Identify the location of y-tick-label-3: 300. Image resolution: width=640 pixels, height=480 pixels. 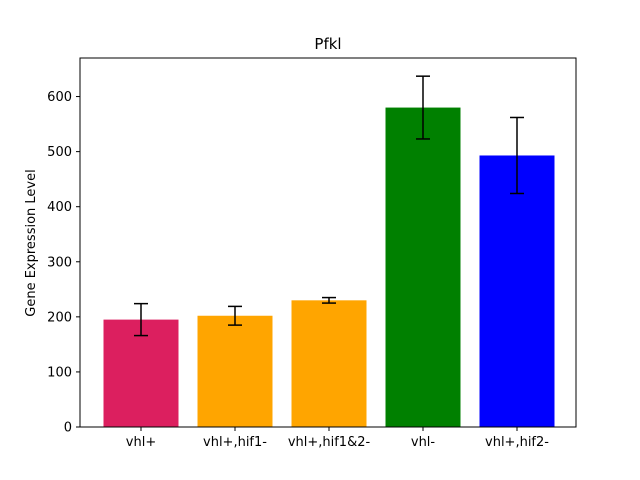
(59, 262).